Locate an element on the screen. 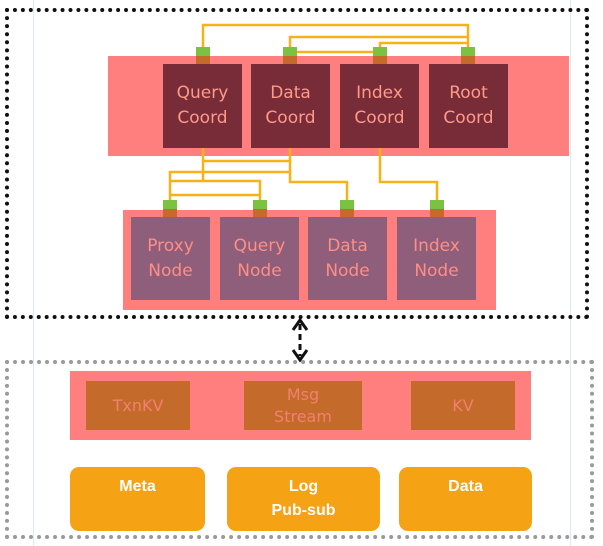  coord-root-coord: Root Coord is located at coordinates (468, 106).